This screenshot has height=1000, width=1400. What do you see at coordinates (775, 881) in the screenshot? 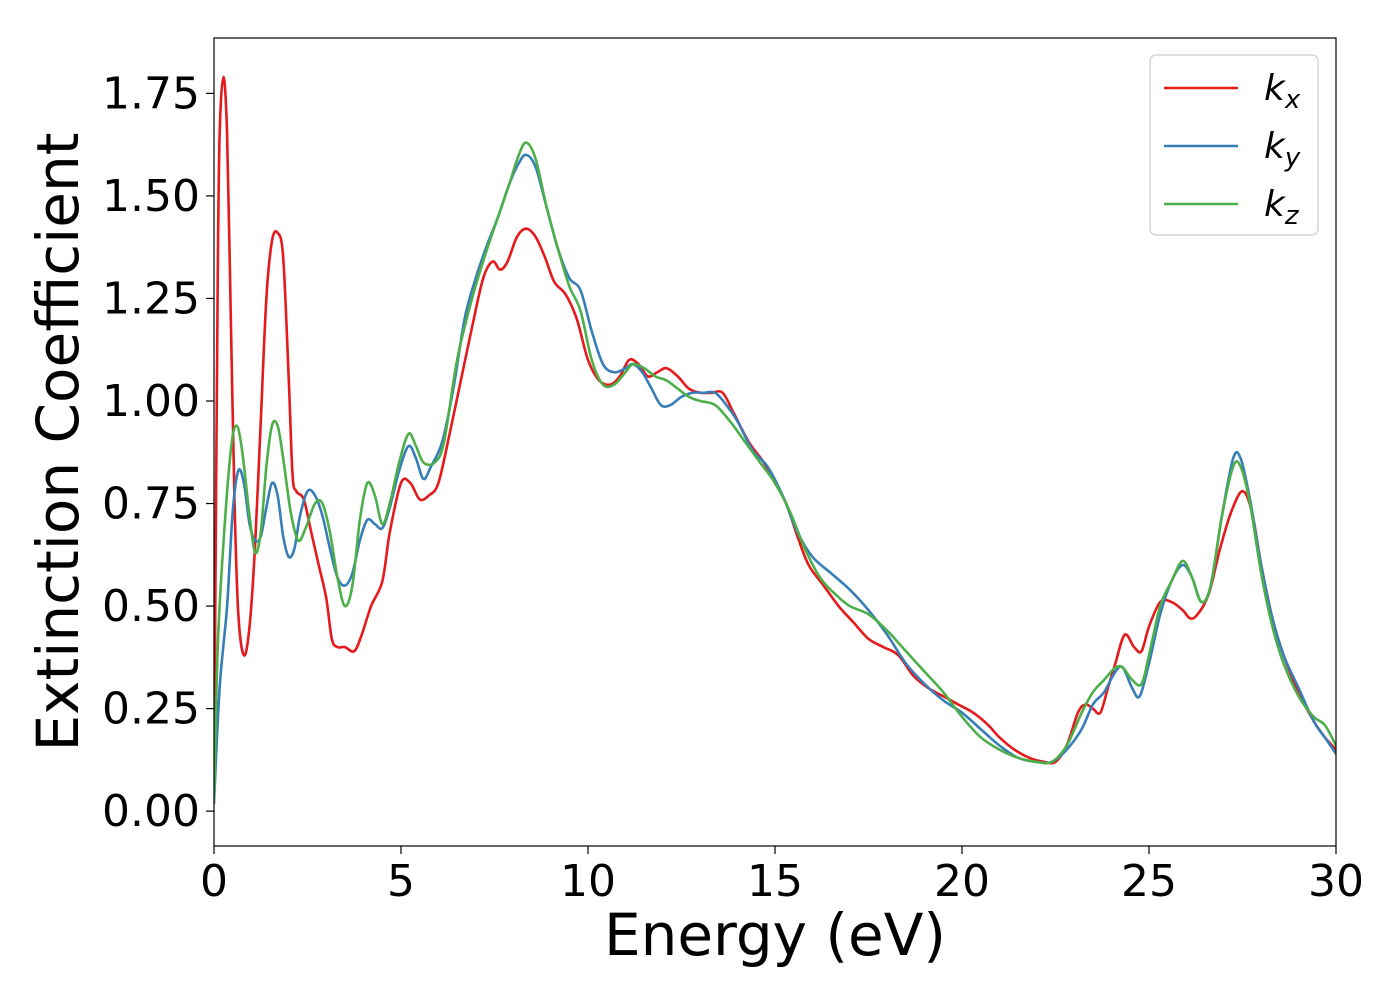
I see `x-tick-label: 15` at bounding box center [775, 881].